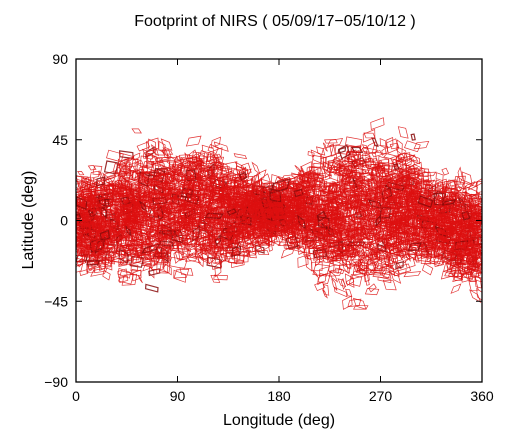 This screenshot has height=437, width=526. Describe the element at coordinates (381, 396) in the screenshot. I see `x-tick-label: 270` at that location.